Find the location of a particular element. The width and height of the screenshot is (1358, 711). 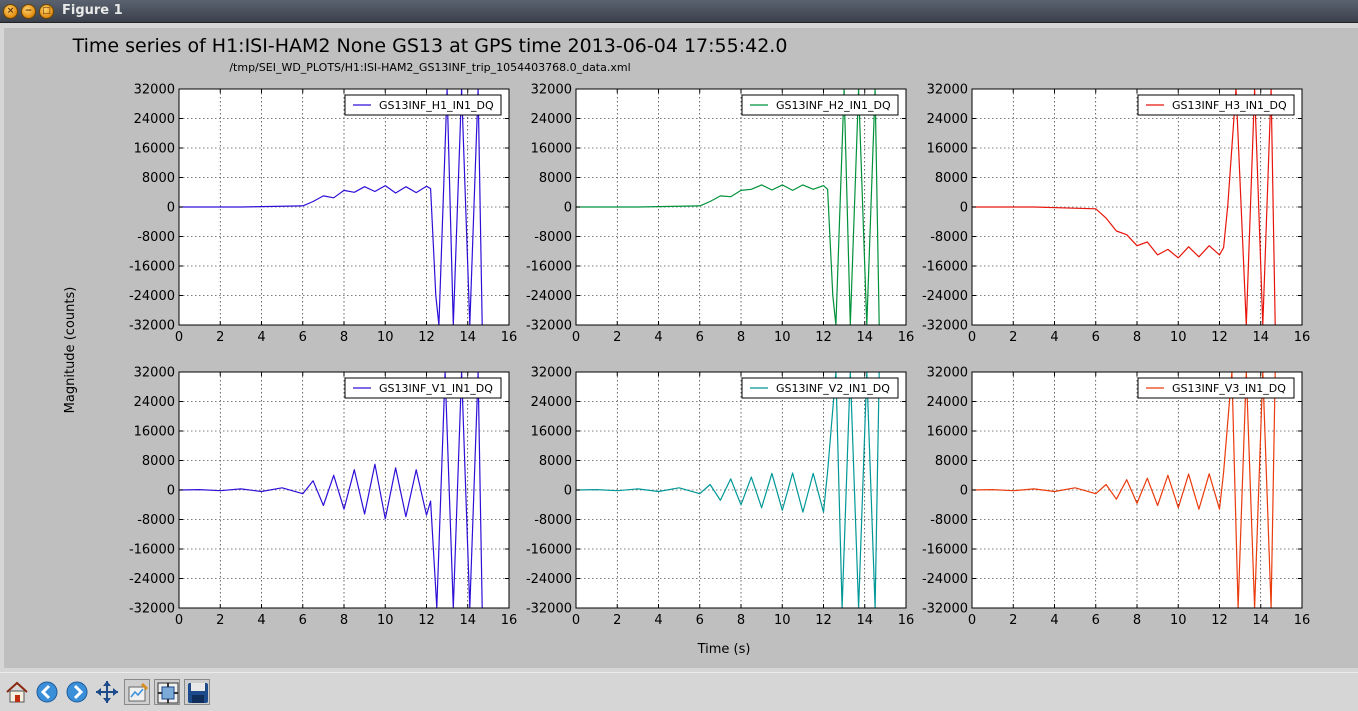

y-tick-label: -24000 is located at coordinates (945, 296).